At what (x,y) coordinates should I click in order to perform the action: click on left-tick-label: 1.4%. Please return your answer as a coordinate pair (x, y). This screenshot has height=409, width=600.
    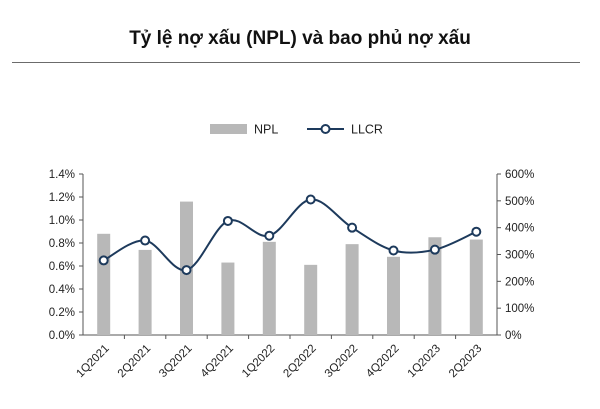
    Looking at the image, I should click on (62, 175).